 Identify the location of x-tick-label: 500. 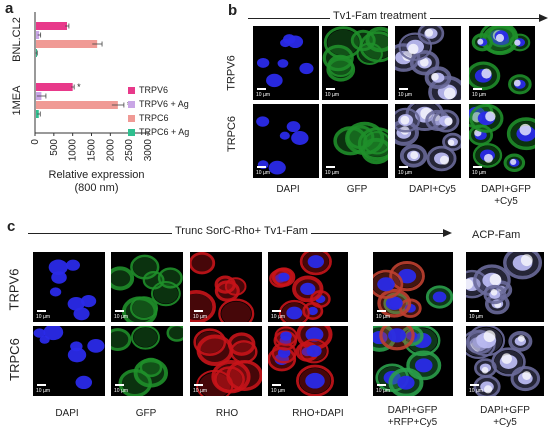
(54, 147).